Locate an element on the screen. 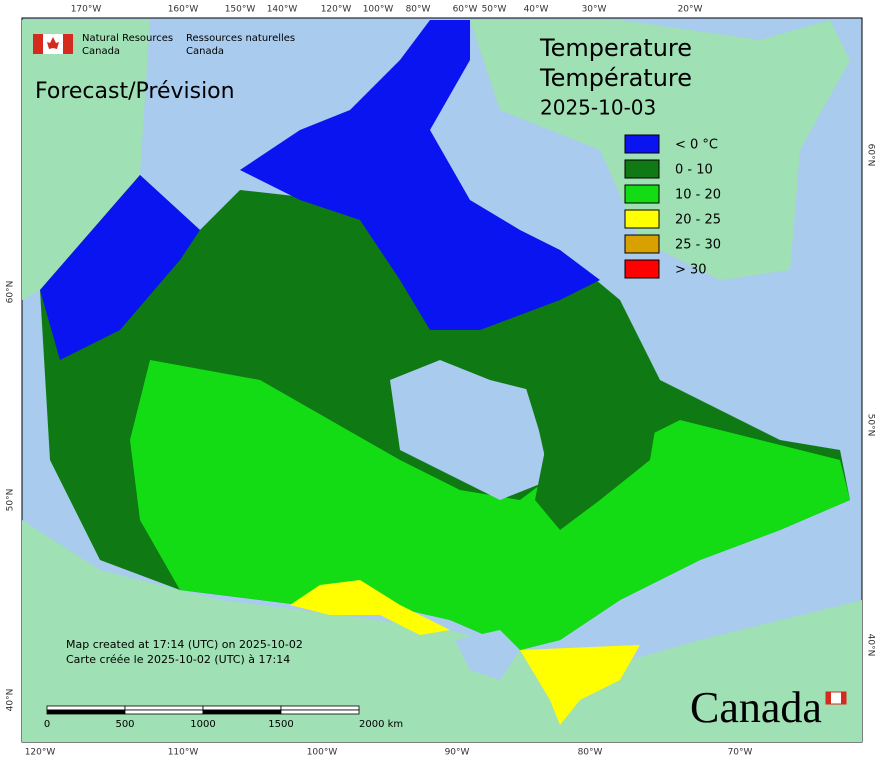 This screenshot has height=760, width=880. alaska is located at coordinates (86, 160).